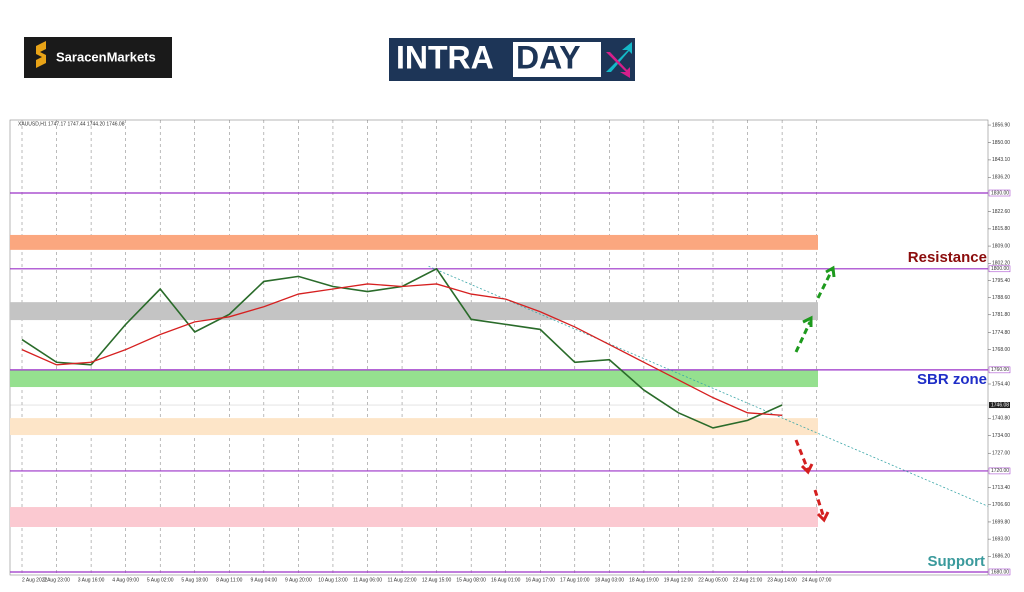  I want to click on sbr-label: SBR zone, so click(952, 379).